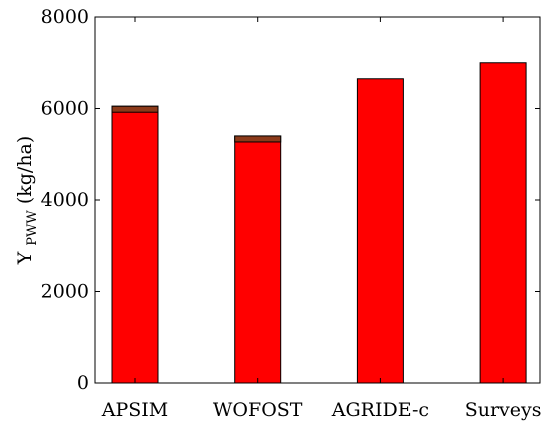 Image resolution: width=550 pixels, height=426 pixels. What do you see at coordinates (65, 292) in the screenshot?
I see `y-tick-label: 2000` at bounding box center [65, 292].